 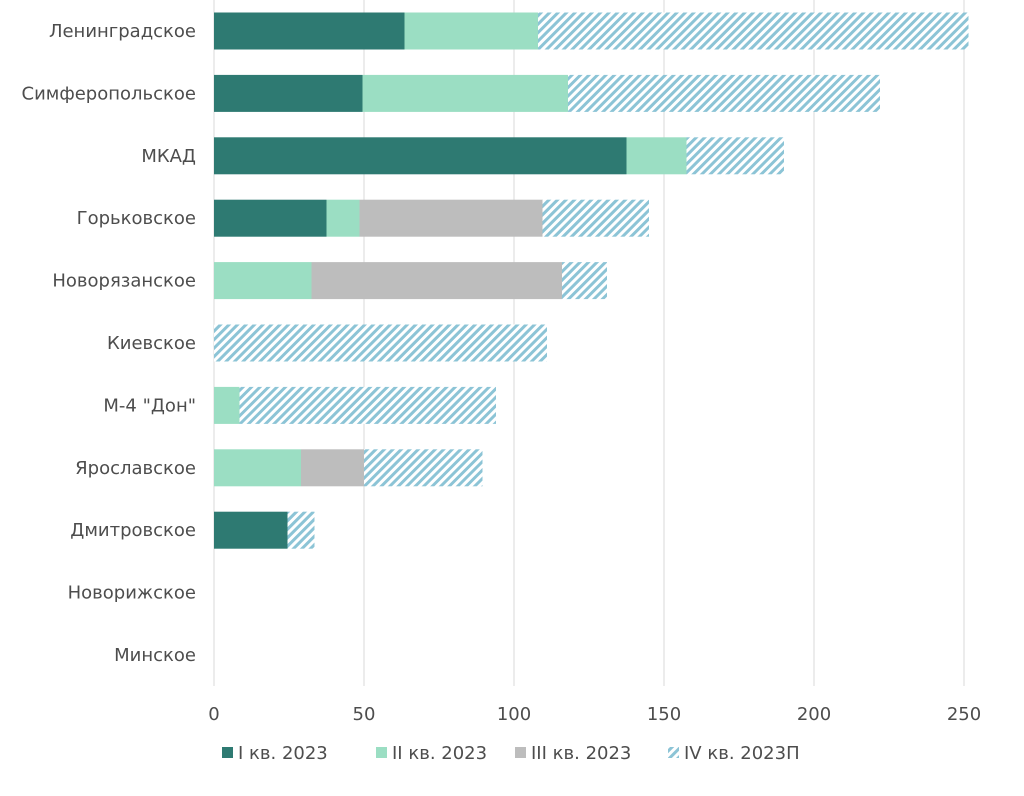 What do you see at coordinates (514, 714) in the screenshot?
I see `x-tick-label: 100` at bounding box center [514, 714].